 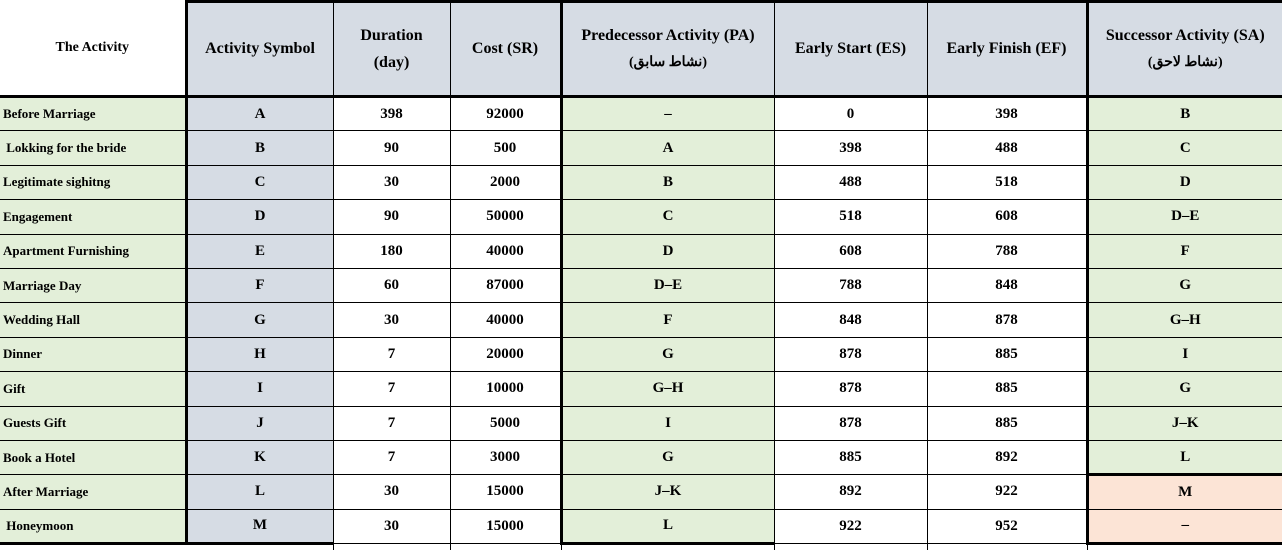 What do you see at coordinates (641, 423) in the screenshot?
I see `table-row: Guests Gift J 7 5000 I 878 885 J–K` at bounding box center [641, 423].